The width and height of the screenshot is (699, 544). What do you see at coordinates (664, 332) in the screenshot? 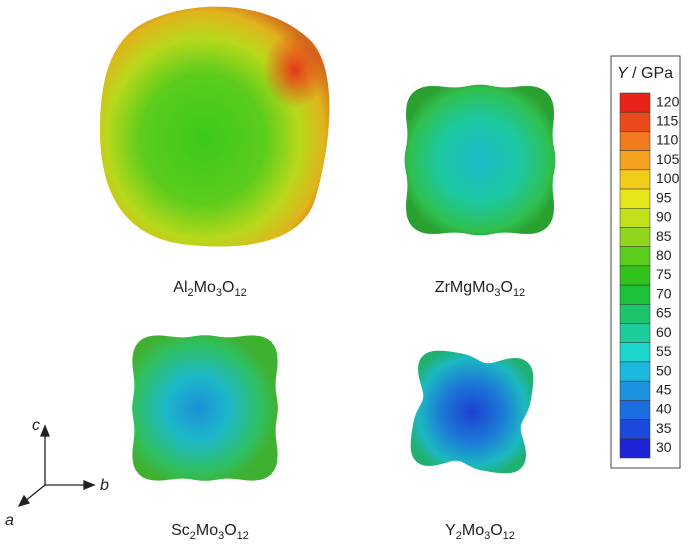
I see `tick-label: 60` at bounding box center [664, 332].